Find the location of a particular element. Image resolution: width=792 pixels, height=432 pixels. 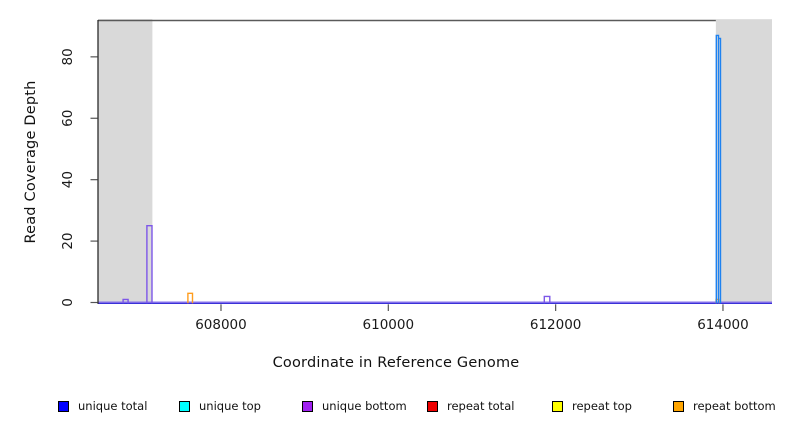

legend-label: repeat bottom is located at coordinates (734, 406).